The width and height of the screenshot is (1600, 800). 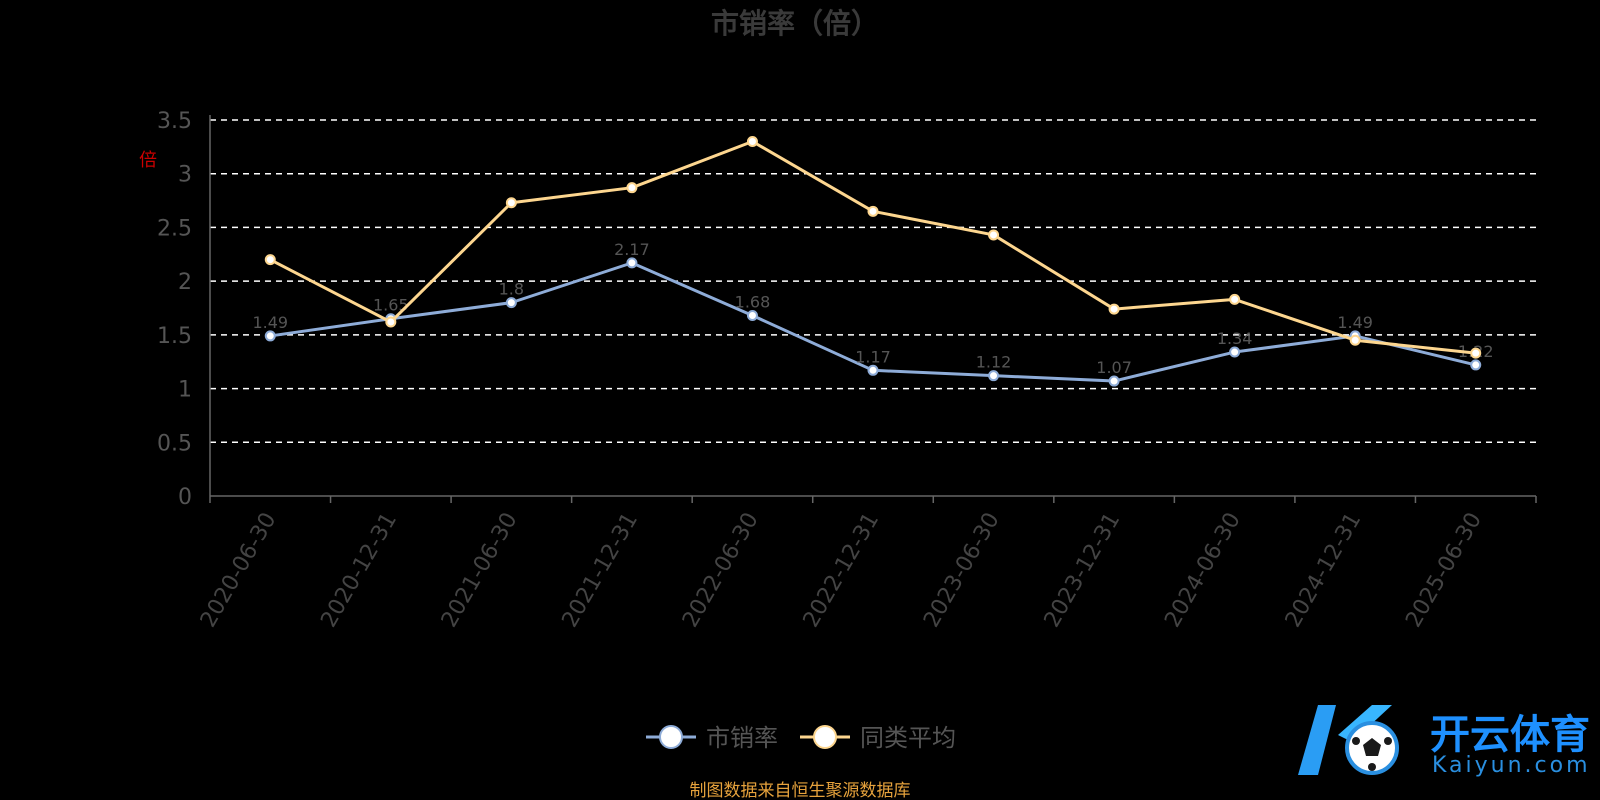 I want to click on x-tick-label: 2024-06-30, so click(x=1203, y=570).